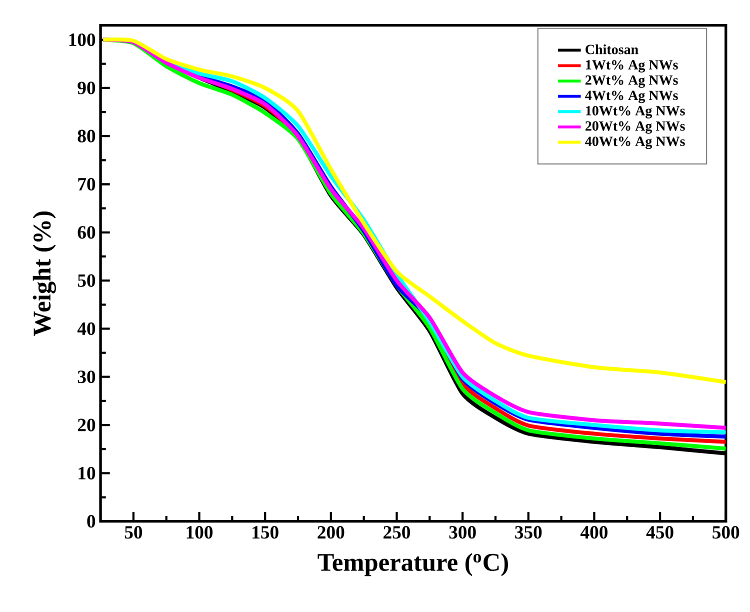 This screenshot has width=750, height=612. What do you see at coordinates (632, 66) in the screenshot?
I see `legend-label: 1Wt% Ag NWs` at bounding box center [632, 66].